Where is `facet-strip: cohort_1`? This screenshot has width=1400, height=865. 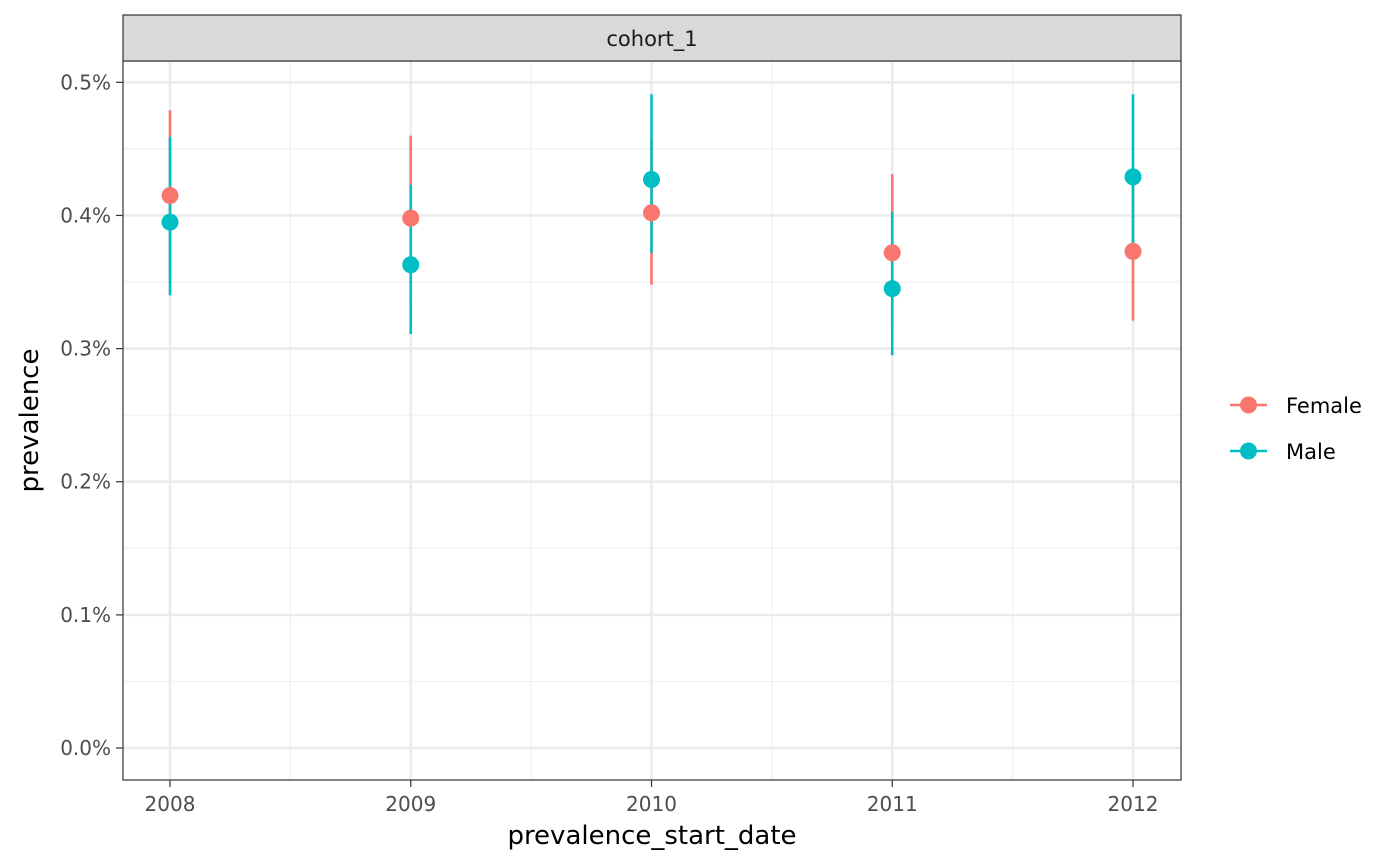 facet-strip: cohort_1 is located at coordinates (652, 38).